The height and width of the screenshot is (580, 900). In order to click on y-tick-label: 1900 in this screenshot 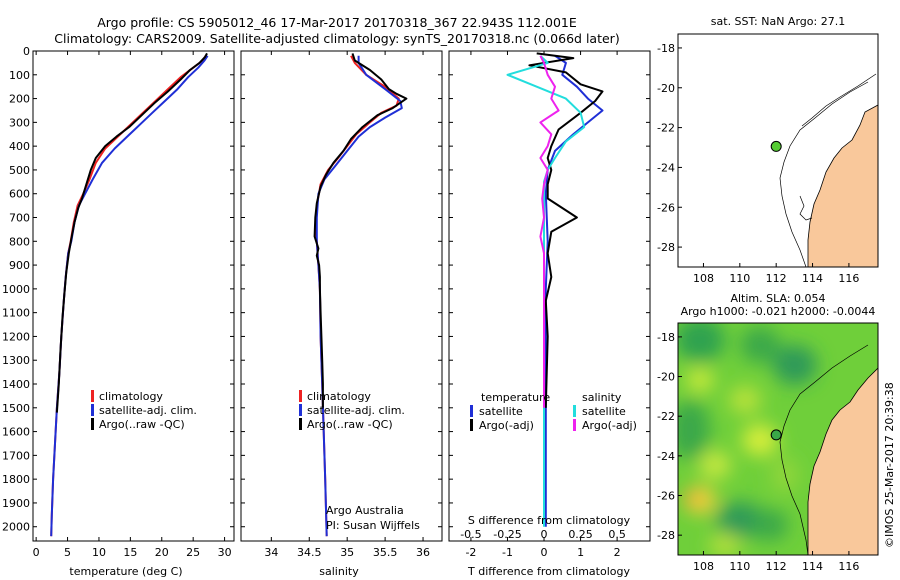, I will do `click(16, 503)`.